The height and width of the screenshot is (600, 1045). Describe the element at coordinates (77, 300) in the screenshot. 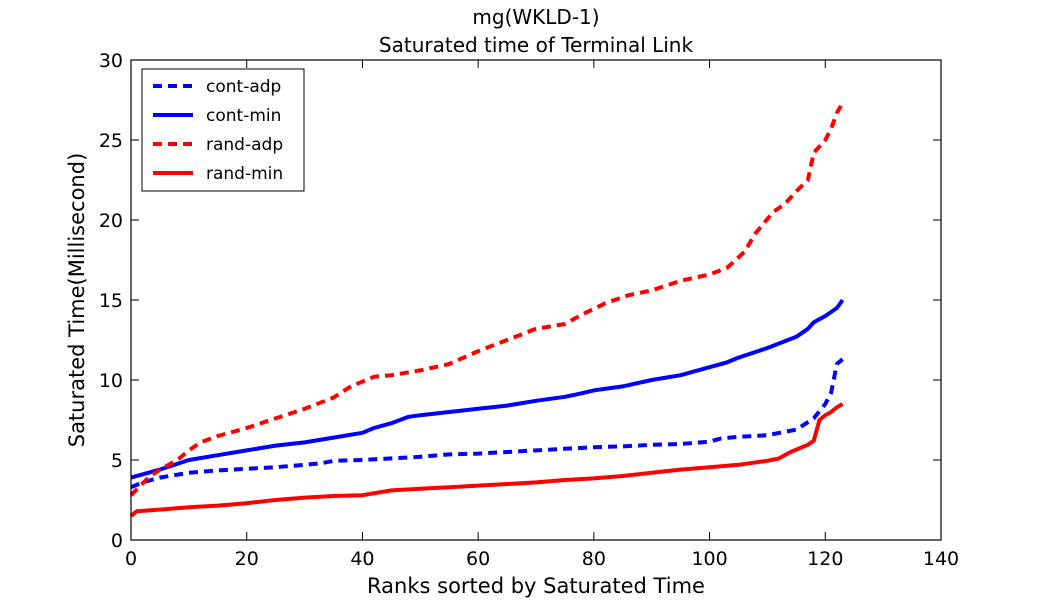

I see `y-axis-label: Saturated Time(Millisecond)` at that location.